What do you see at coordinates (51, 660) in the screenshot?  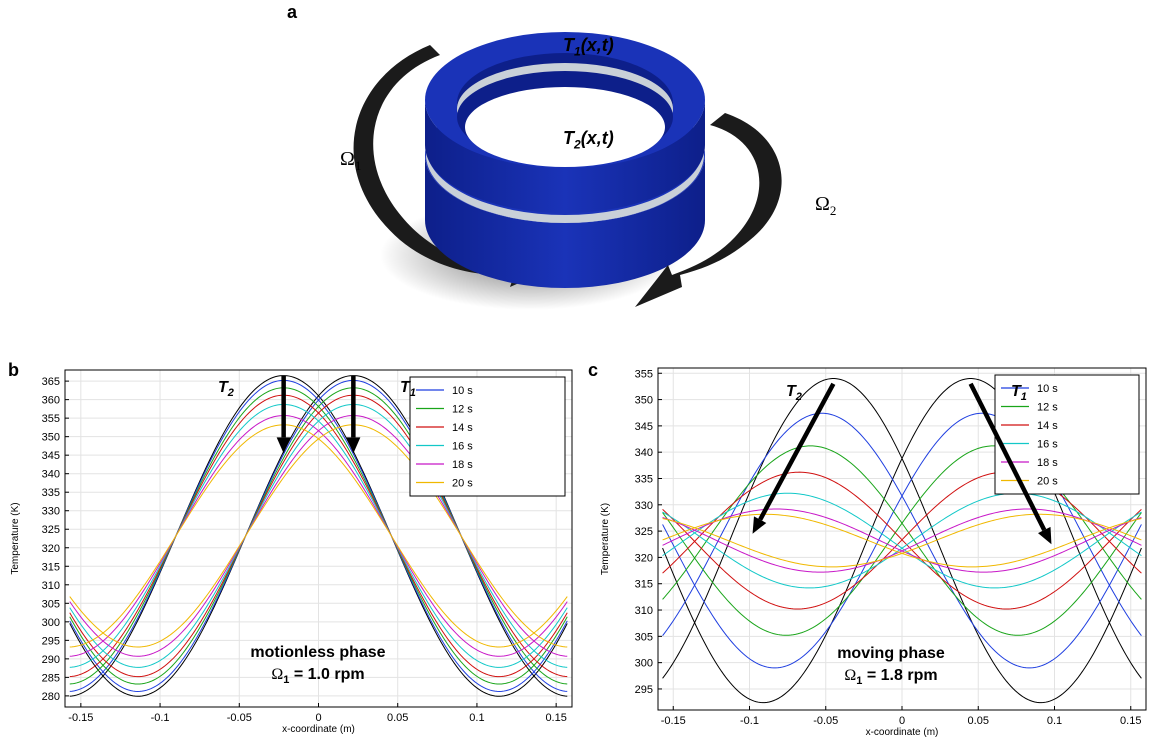 I see `y-tick-label: 290` at bounding box center [51, 660].